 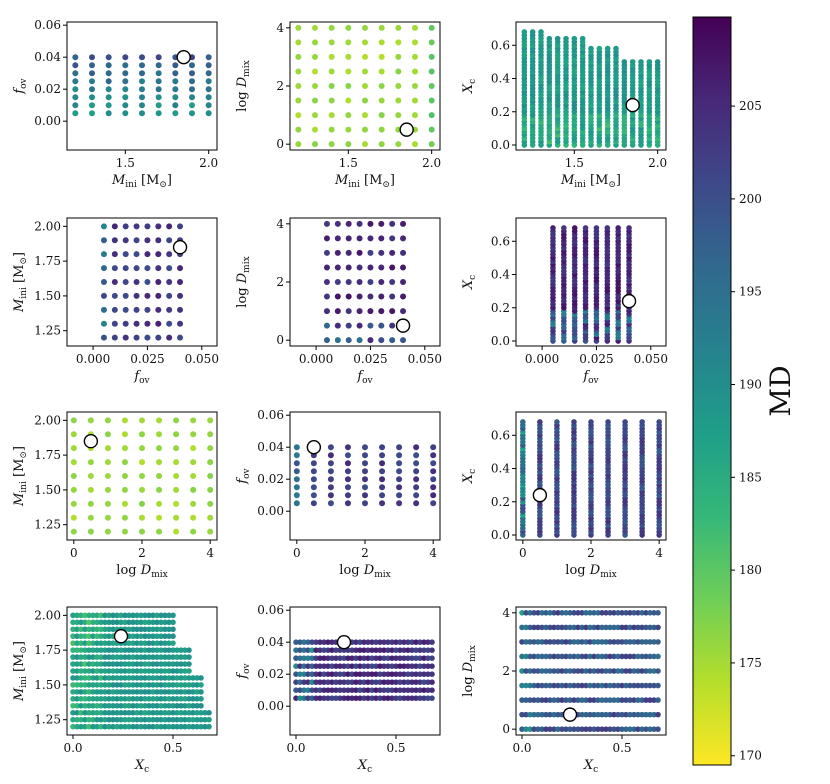 What do you see at coordinates (469, 476) in the screenshot?
I see `y-axis-label: Xc` at bounding box center [469, 476].